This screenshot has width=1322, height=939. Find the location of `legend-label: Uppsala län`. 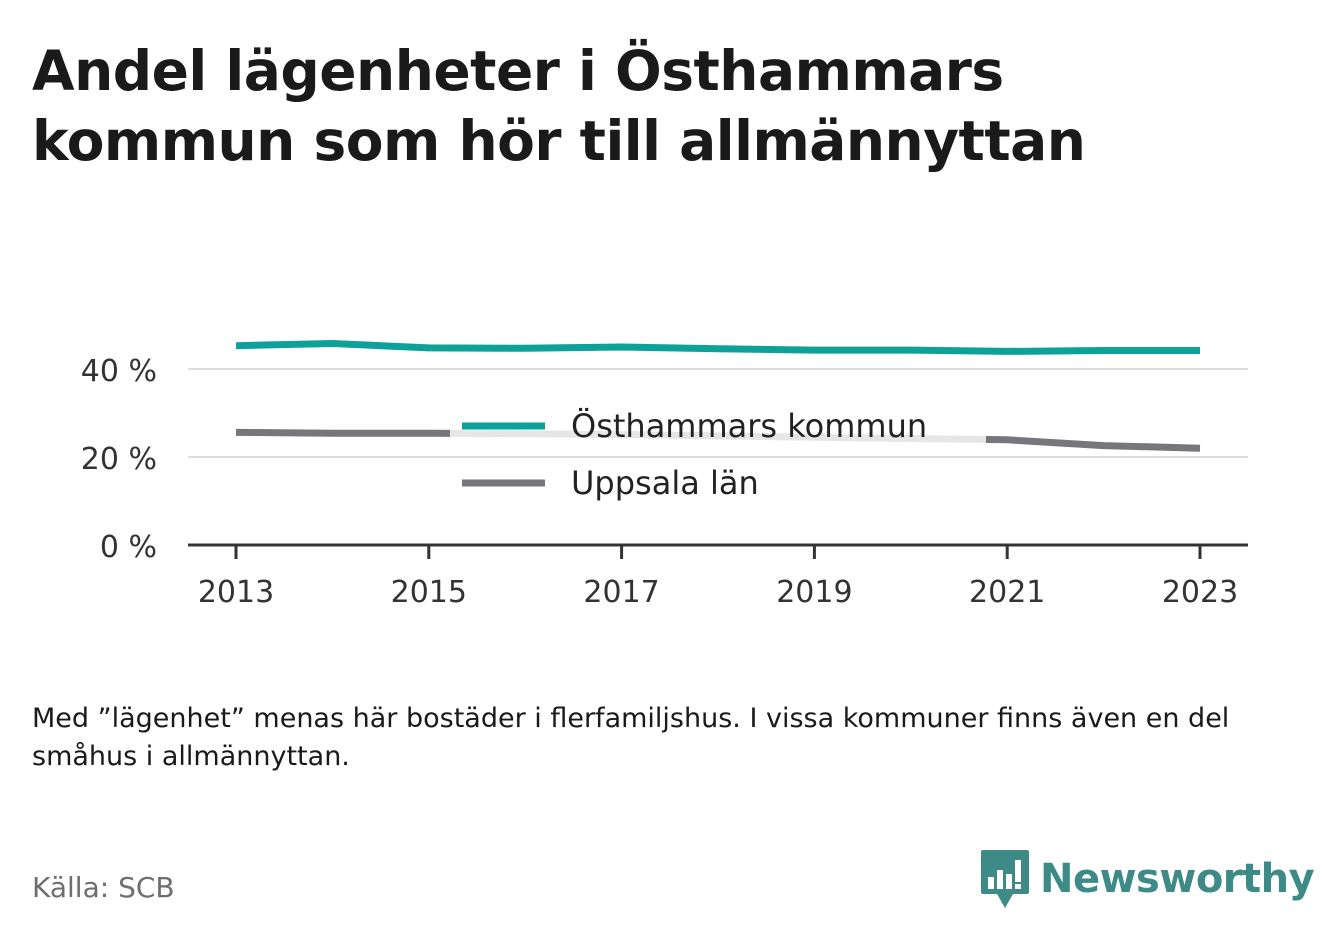

legend-label: Uppsala län is located at coordinates (665, 483).